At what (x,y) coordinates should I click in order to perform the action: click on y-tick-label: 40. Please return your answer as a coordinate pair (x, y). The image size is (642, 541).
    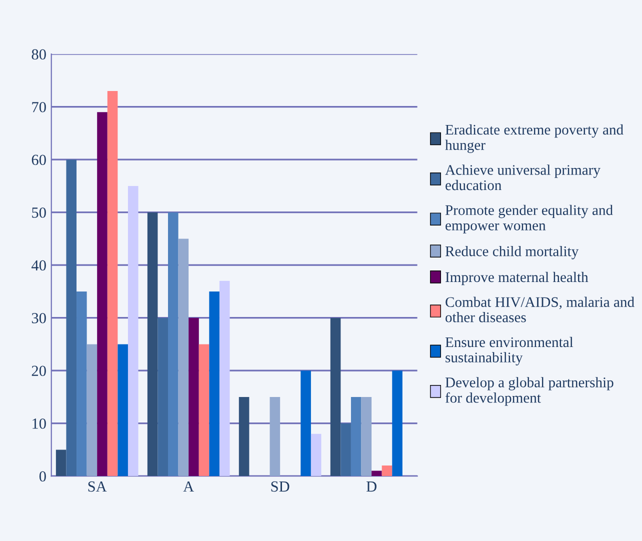
    Looking at the image, I should click on (39, 265).